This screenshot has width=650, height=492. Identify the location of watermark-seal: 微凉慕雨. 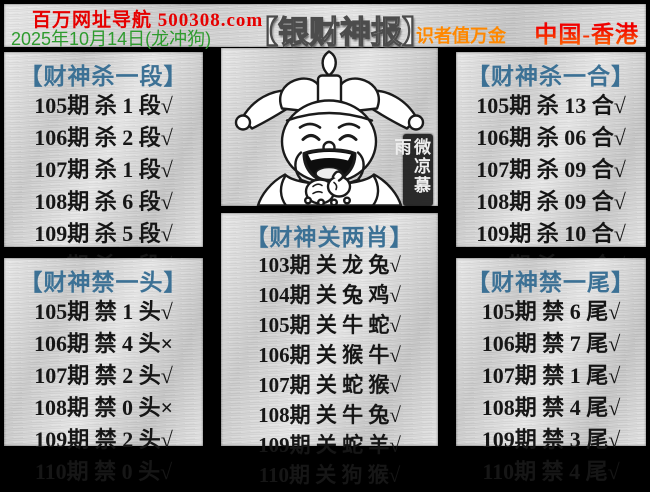
(412, 170).